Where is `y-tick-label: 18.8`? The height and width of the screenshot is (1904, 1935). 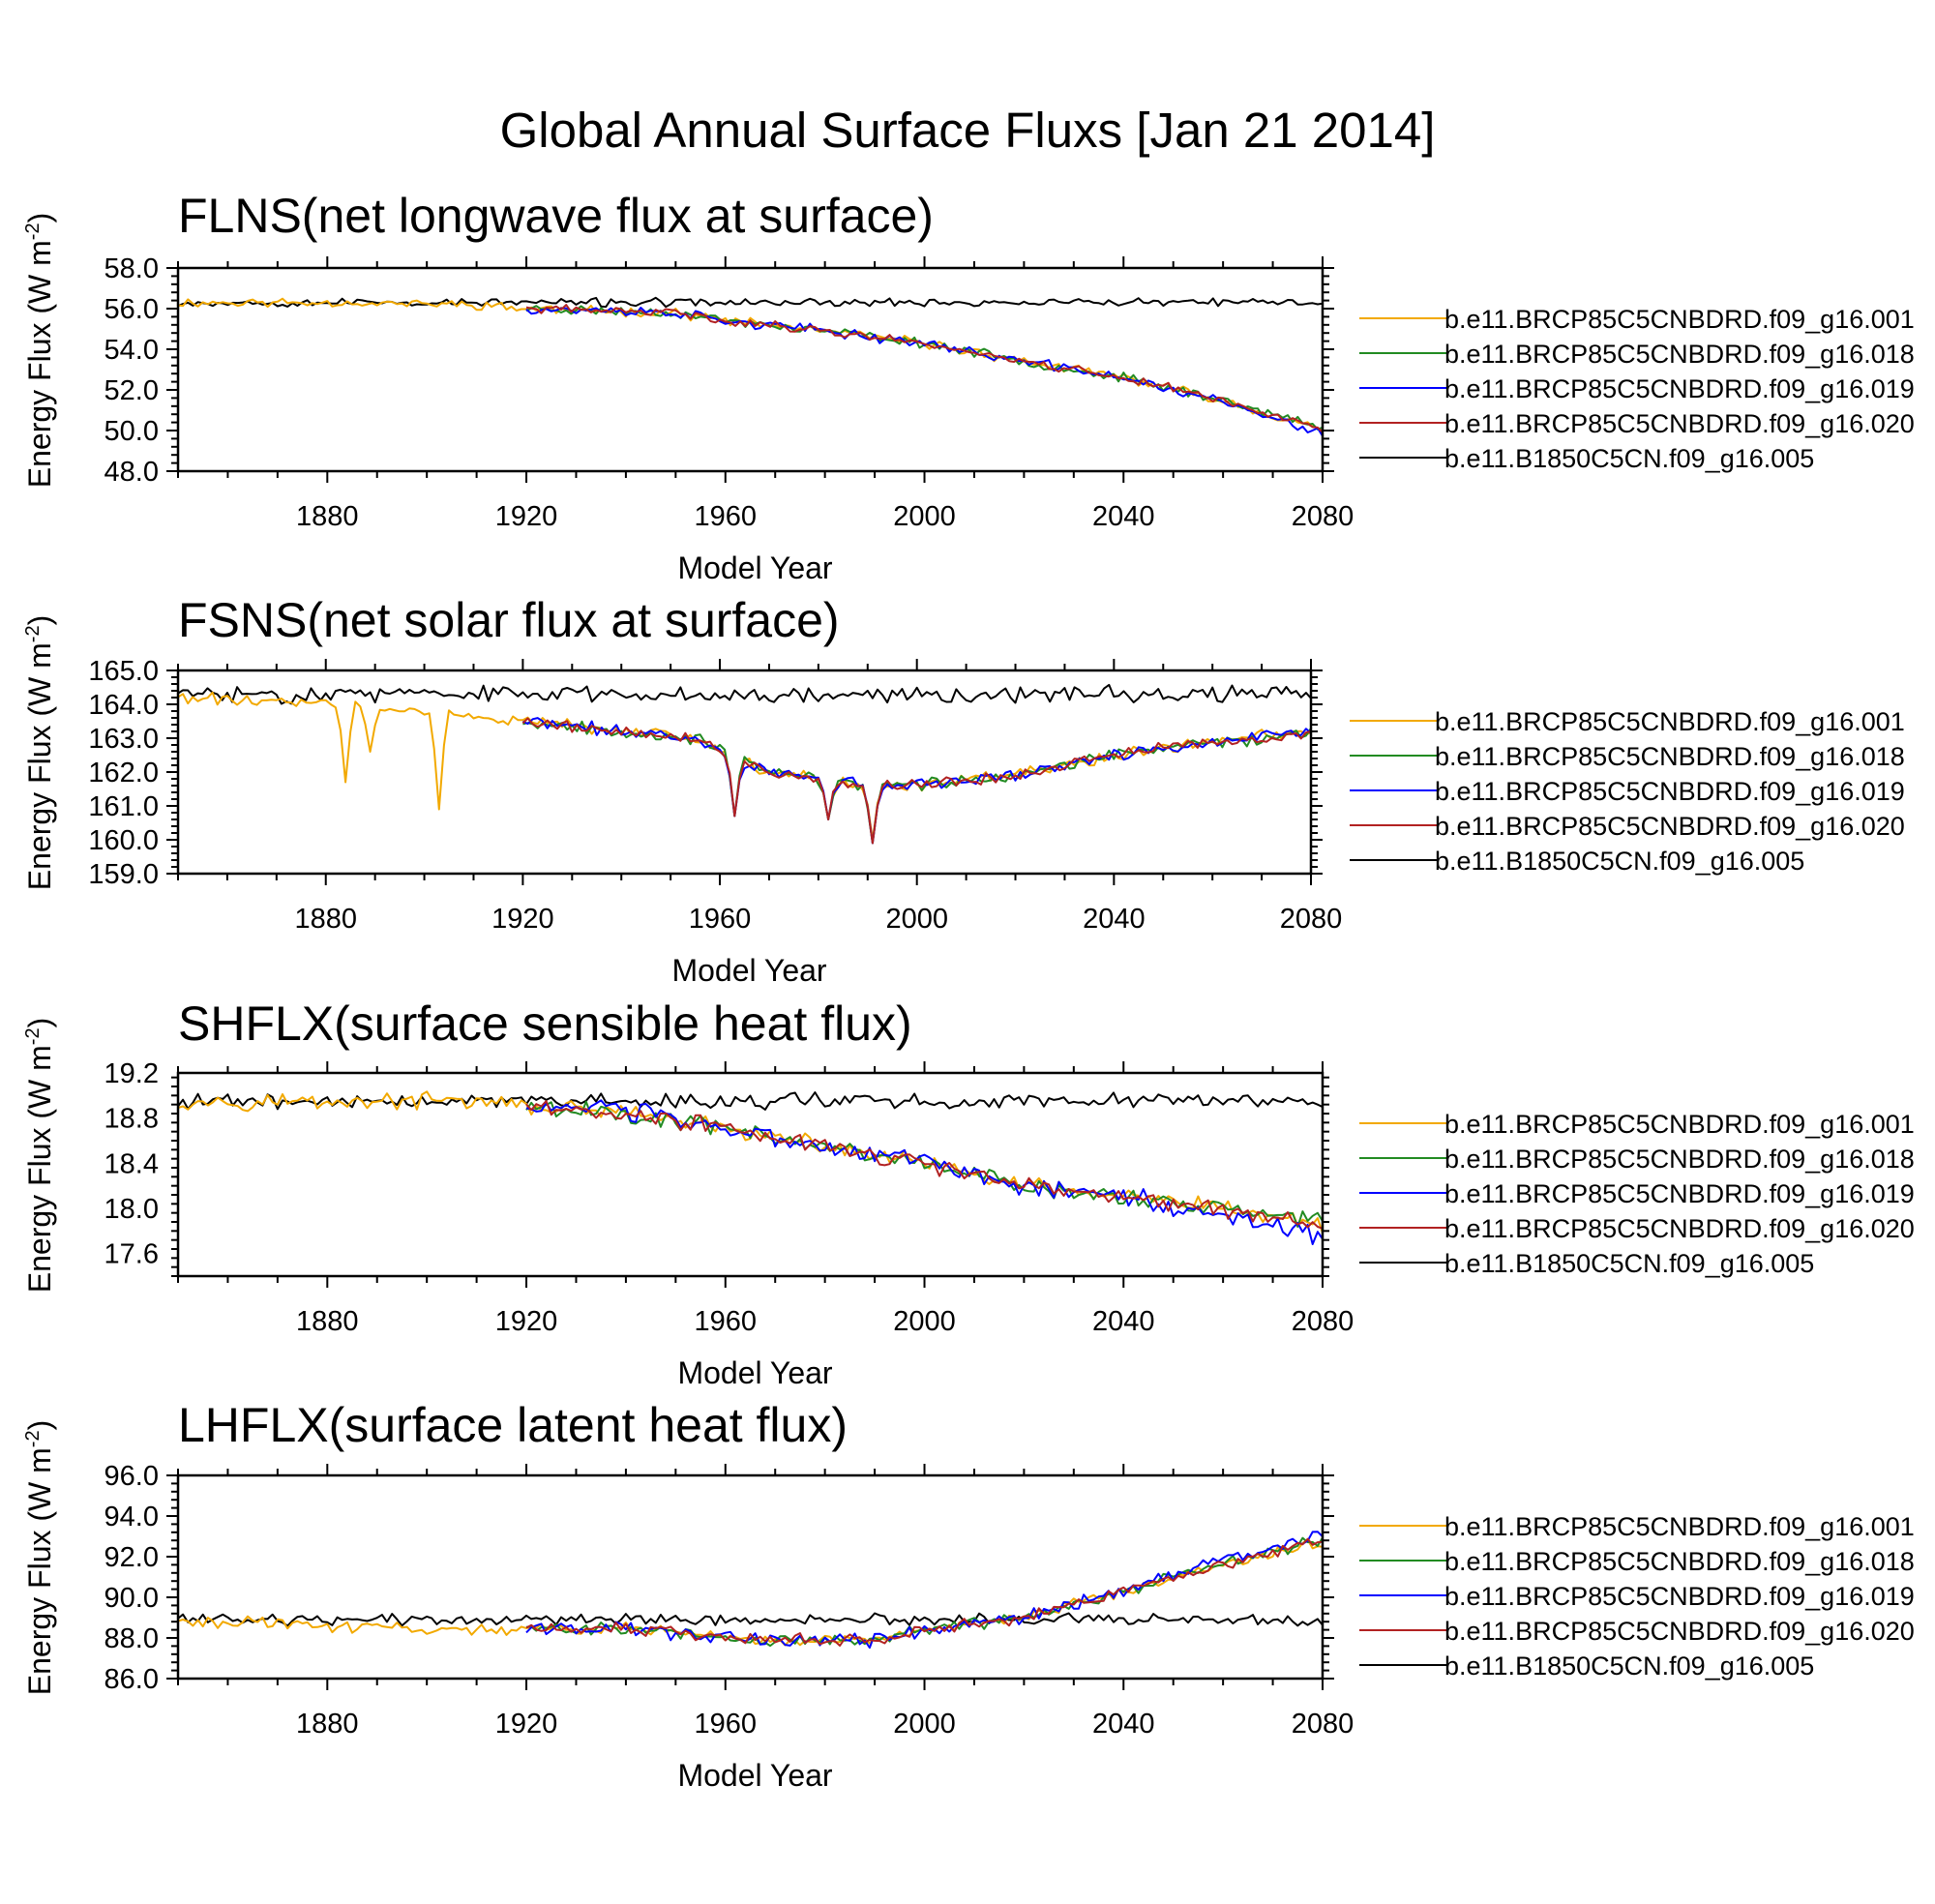 y-tick-label: 18.8 is located at coordinates (131, 1119).